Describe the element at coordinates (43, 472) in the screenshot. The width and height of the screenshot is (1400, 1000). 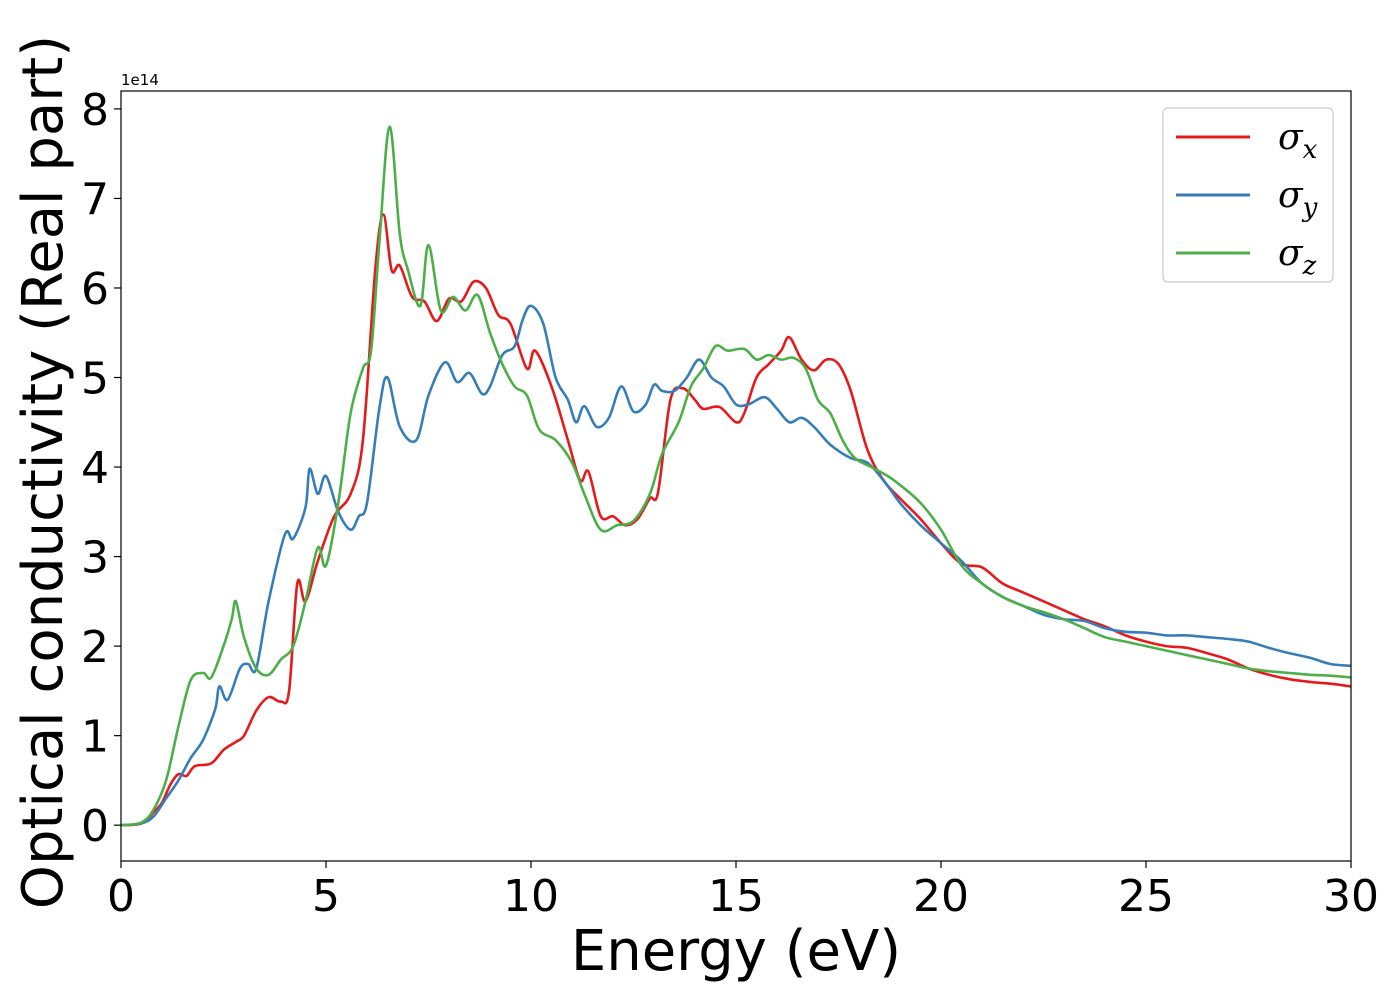
I see `y-axis-title: Optical conductivity (Real part)` at that location.